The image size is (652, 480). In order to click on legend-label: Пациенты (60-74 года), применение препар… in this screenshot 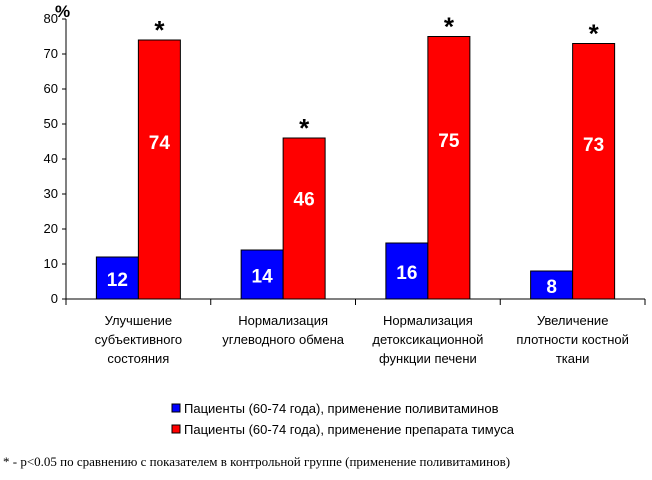, I will do `click(349, 429)`.